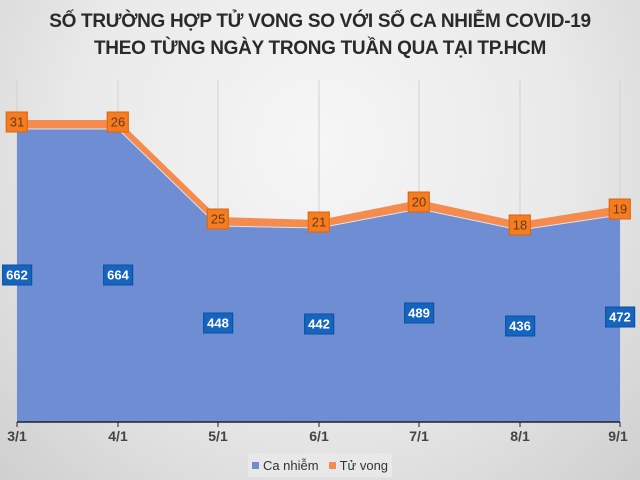  What do you see at coordinates (218, 323) in the screenshot?
I see `cases-data-label: 448` at bounding box center [218, 323].